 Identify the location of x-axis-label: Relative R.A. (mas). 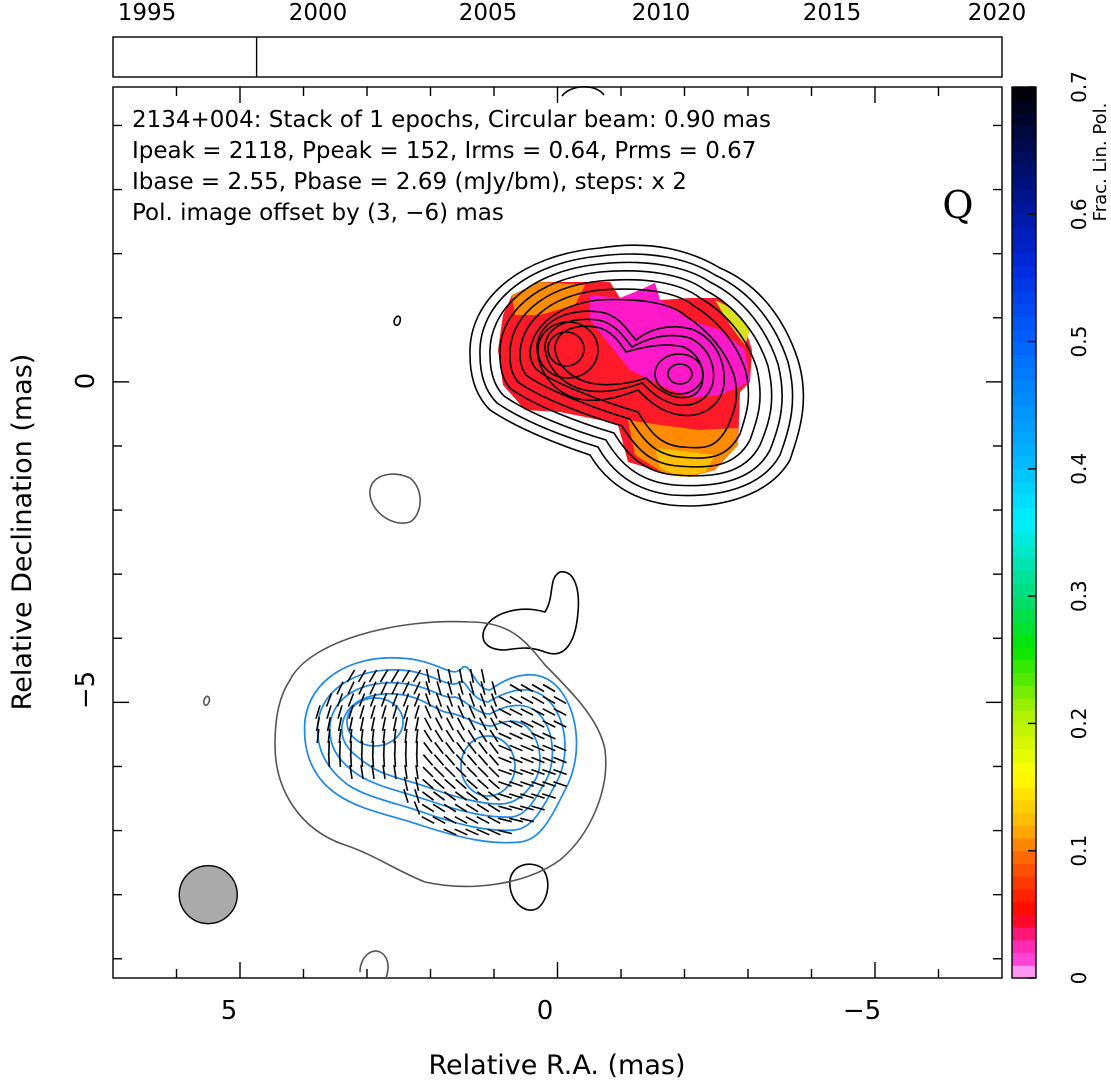
(557, 1065).